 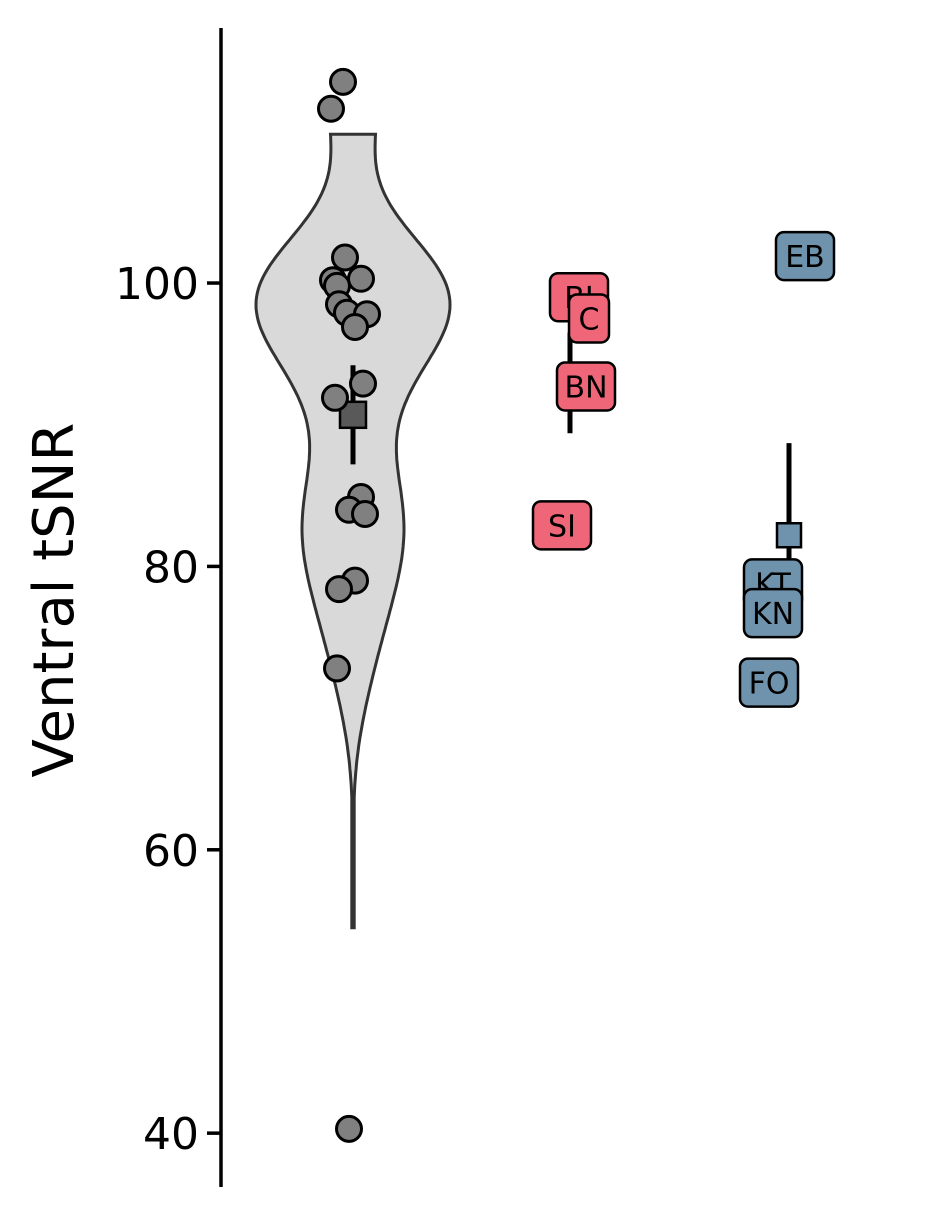 What do you see at coordinates (683, 469) in the screenshot?
I see `label-groups: BICBNSIEBKTKNFO` at bounding box center [683, 469].